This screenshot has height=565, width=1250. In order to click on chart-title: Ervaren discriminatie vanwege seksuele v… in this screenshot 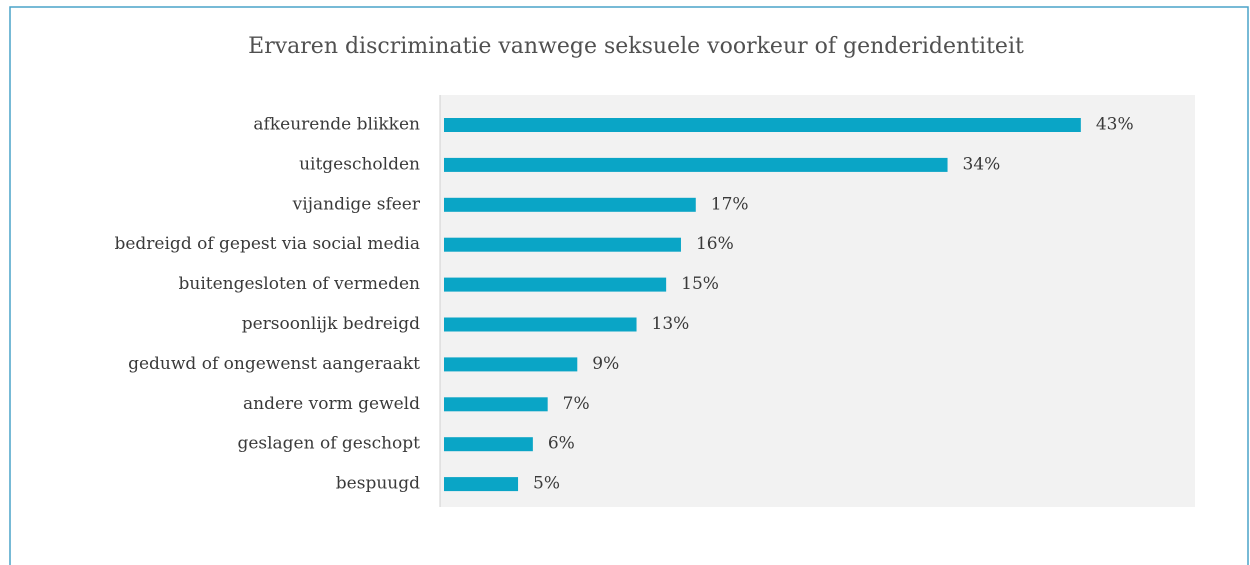, I will do `click(636, 46)`.